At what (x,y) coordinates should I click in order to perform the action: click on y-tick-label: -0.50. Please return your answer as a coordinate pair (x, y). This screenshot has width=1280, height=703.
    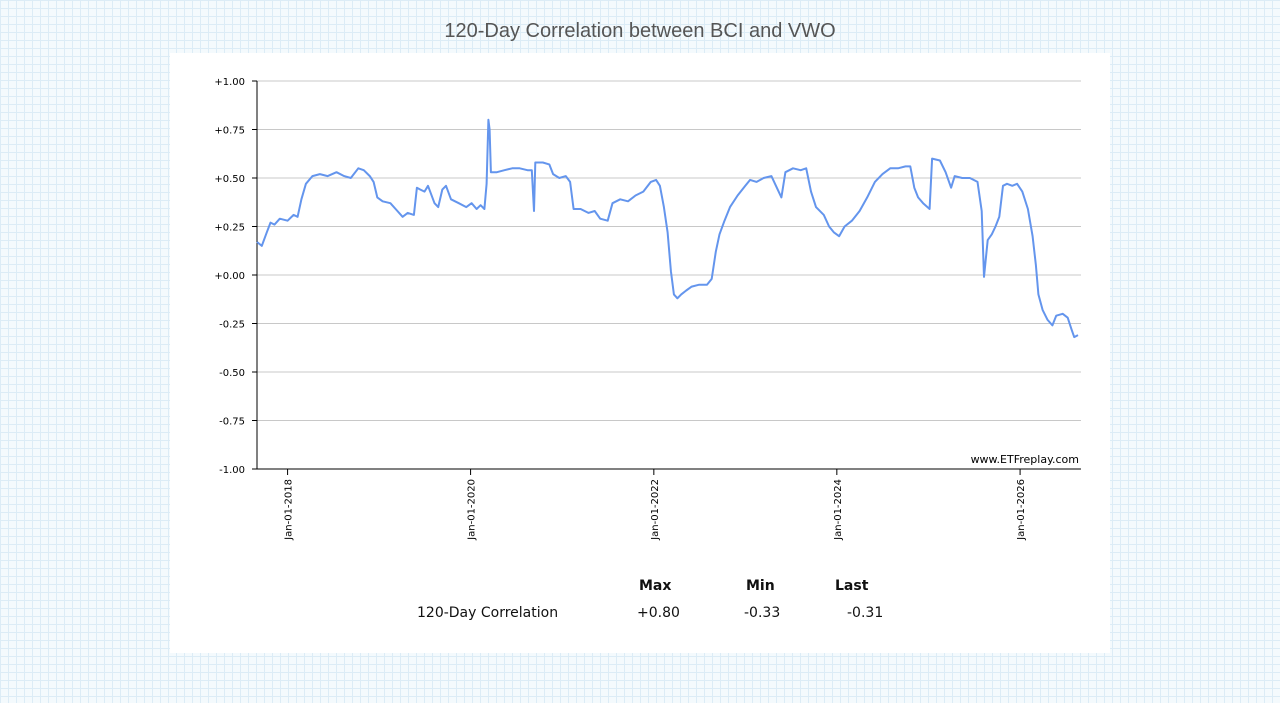
    Looking at the image, I should click on (232, 373).